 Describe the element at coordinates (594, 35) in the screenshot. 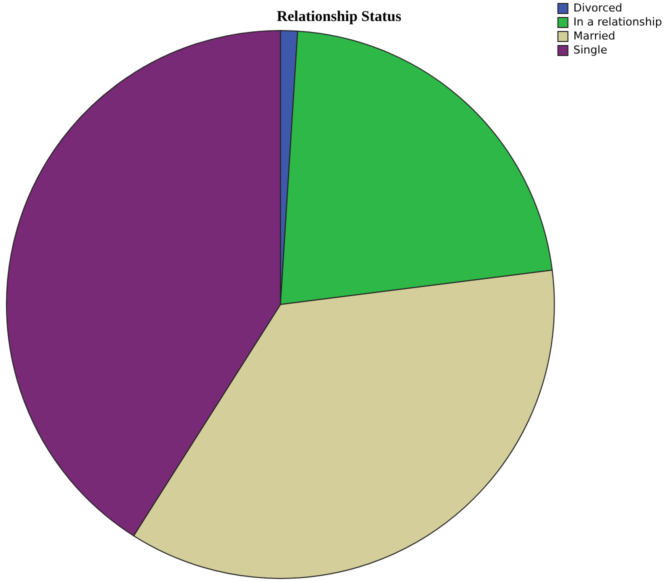

I see `legend-label: Married` at that location.